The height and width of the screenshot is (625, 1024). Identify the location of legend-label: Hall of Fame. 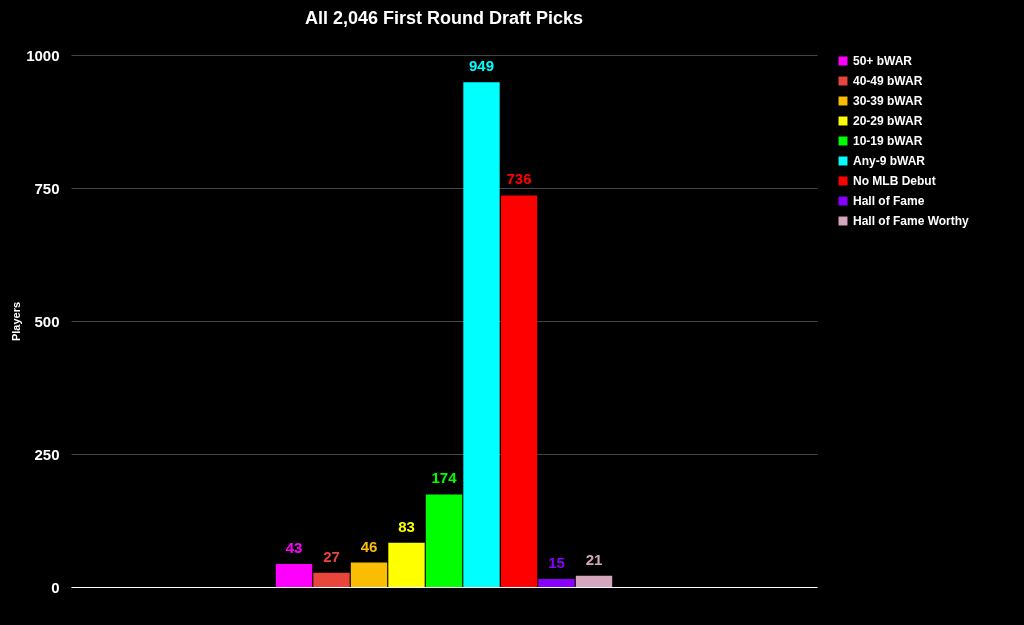
(889, 201).